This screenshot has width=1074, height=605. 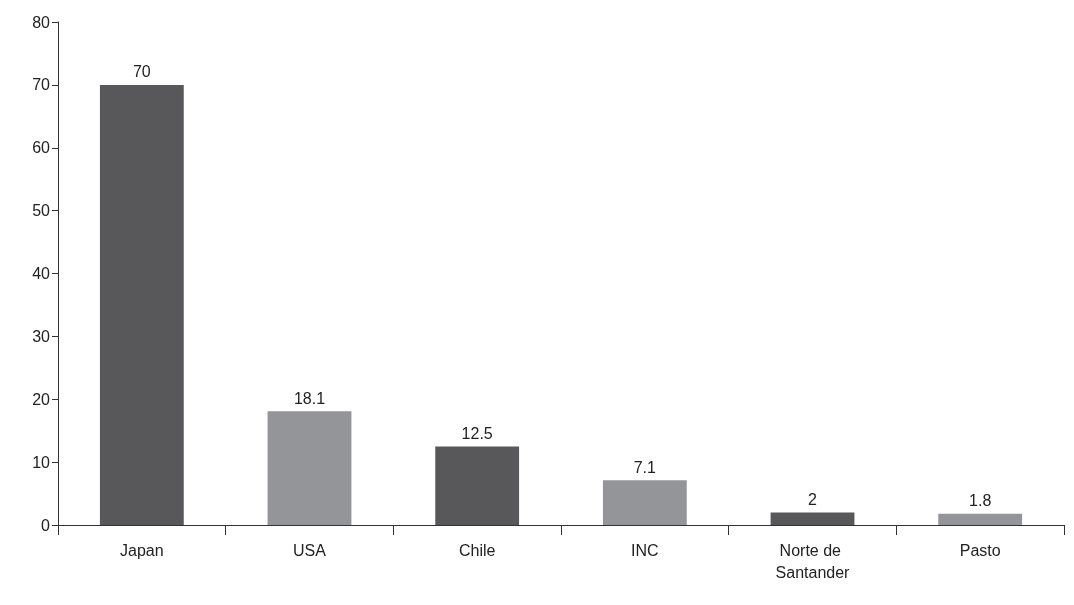 I want to click on y-tick-label: 40, so click(x=41, y=273).